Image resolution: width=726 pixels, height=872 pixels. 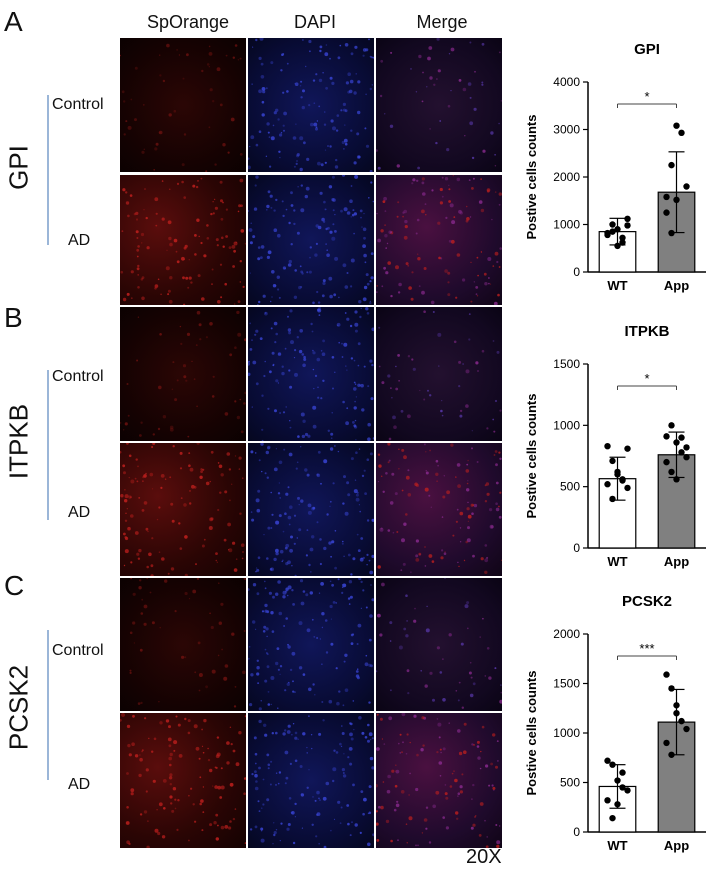 What do you see at coordinates (14, 585) in the screenshot?
I see `panel-letter-c: C` at bounding box center [14, 585].